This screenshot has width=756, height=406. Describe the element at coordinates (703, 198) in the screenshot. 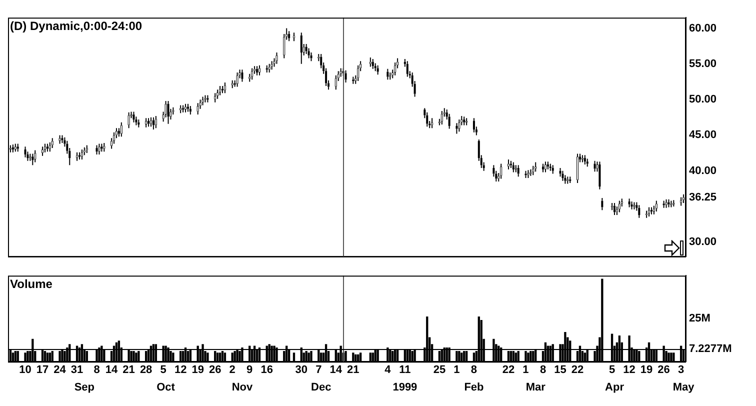

I see `y-tick-label: 36.25` at that location.